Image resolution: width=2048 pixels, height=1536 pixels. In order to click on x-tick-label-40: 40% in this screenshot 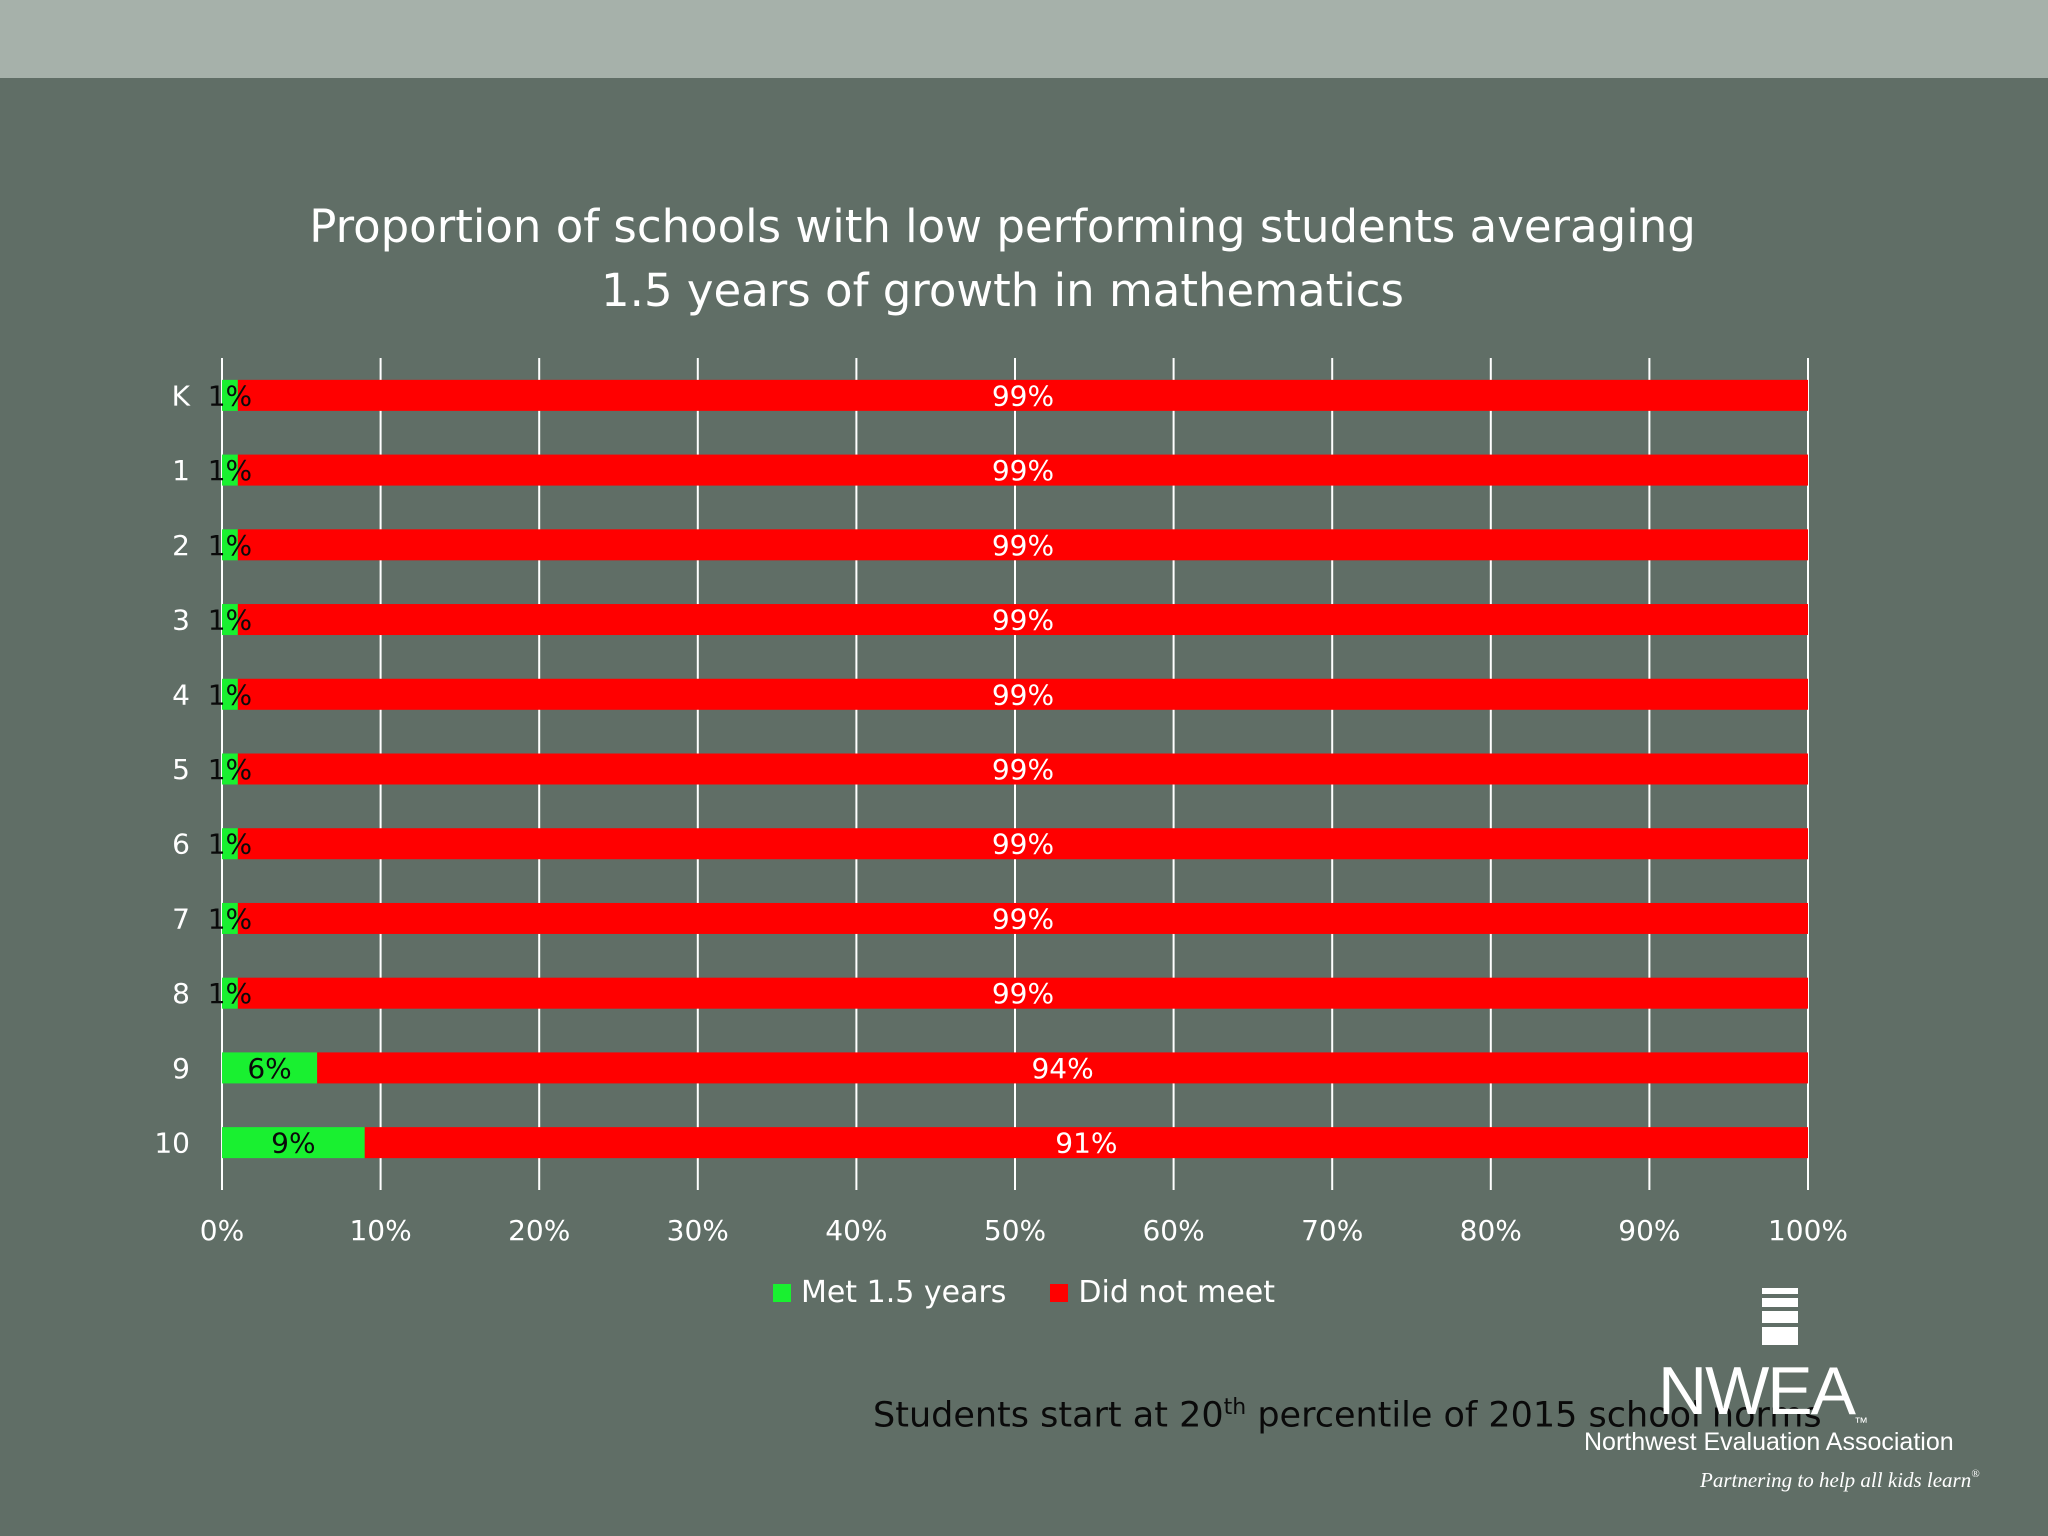, I will do `click(856, 1230)`.